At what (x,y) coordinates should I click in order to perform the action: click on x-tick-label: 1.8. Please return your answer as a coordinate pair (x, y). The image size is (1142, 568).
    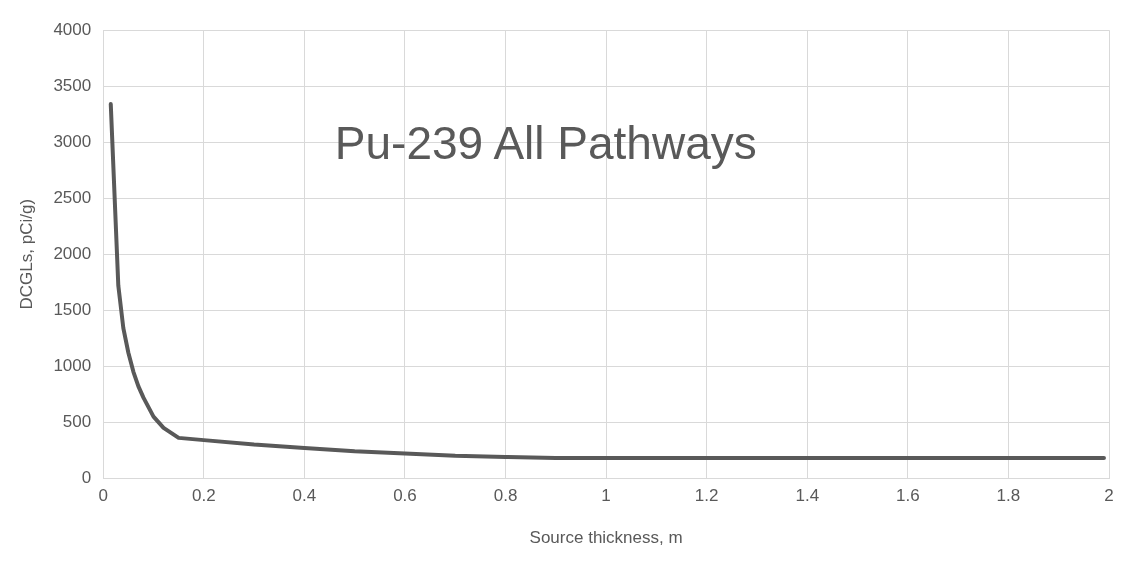
    Looking at the image, I should click on (1008, 496).